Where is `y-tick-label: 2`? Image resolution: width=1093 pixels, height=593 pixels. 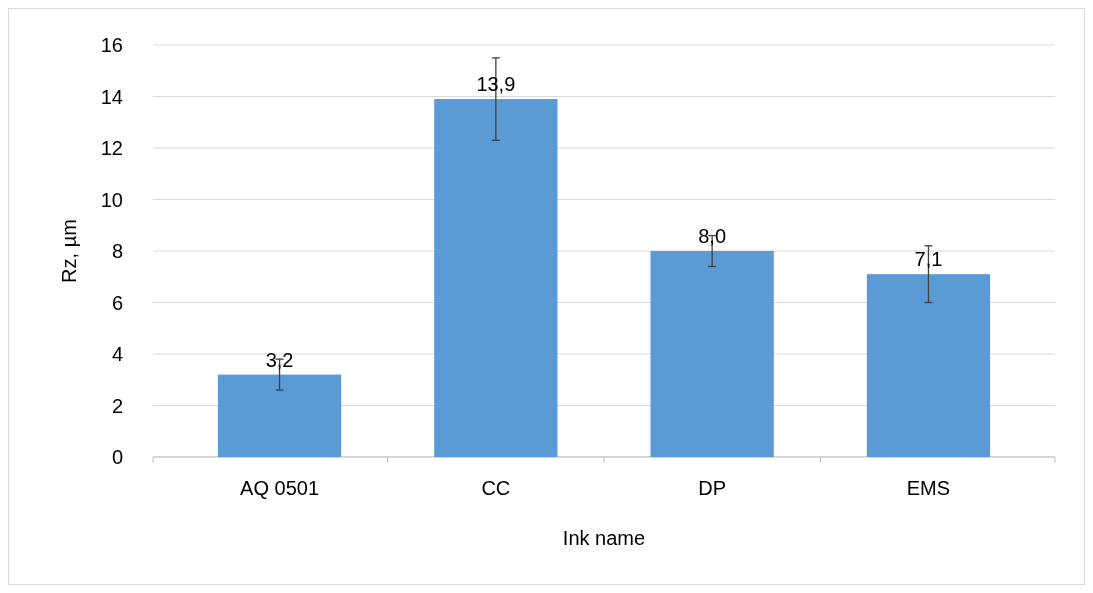
y-tick-label: 2 is located at coordinates (117, 405).